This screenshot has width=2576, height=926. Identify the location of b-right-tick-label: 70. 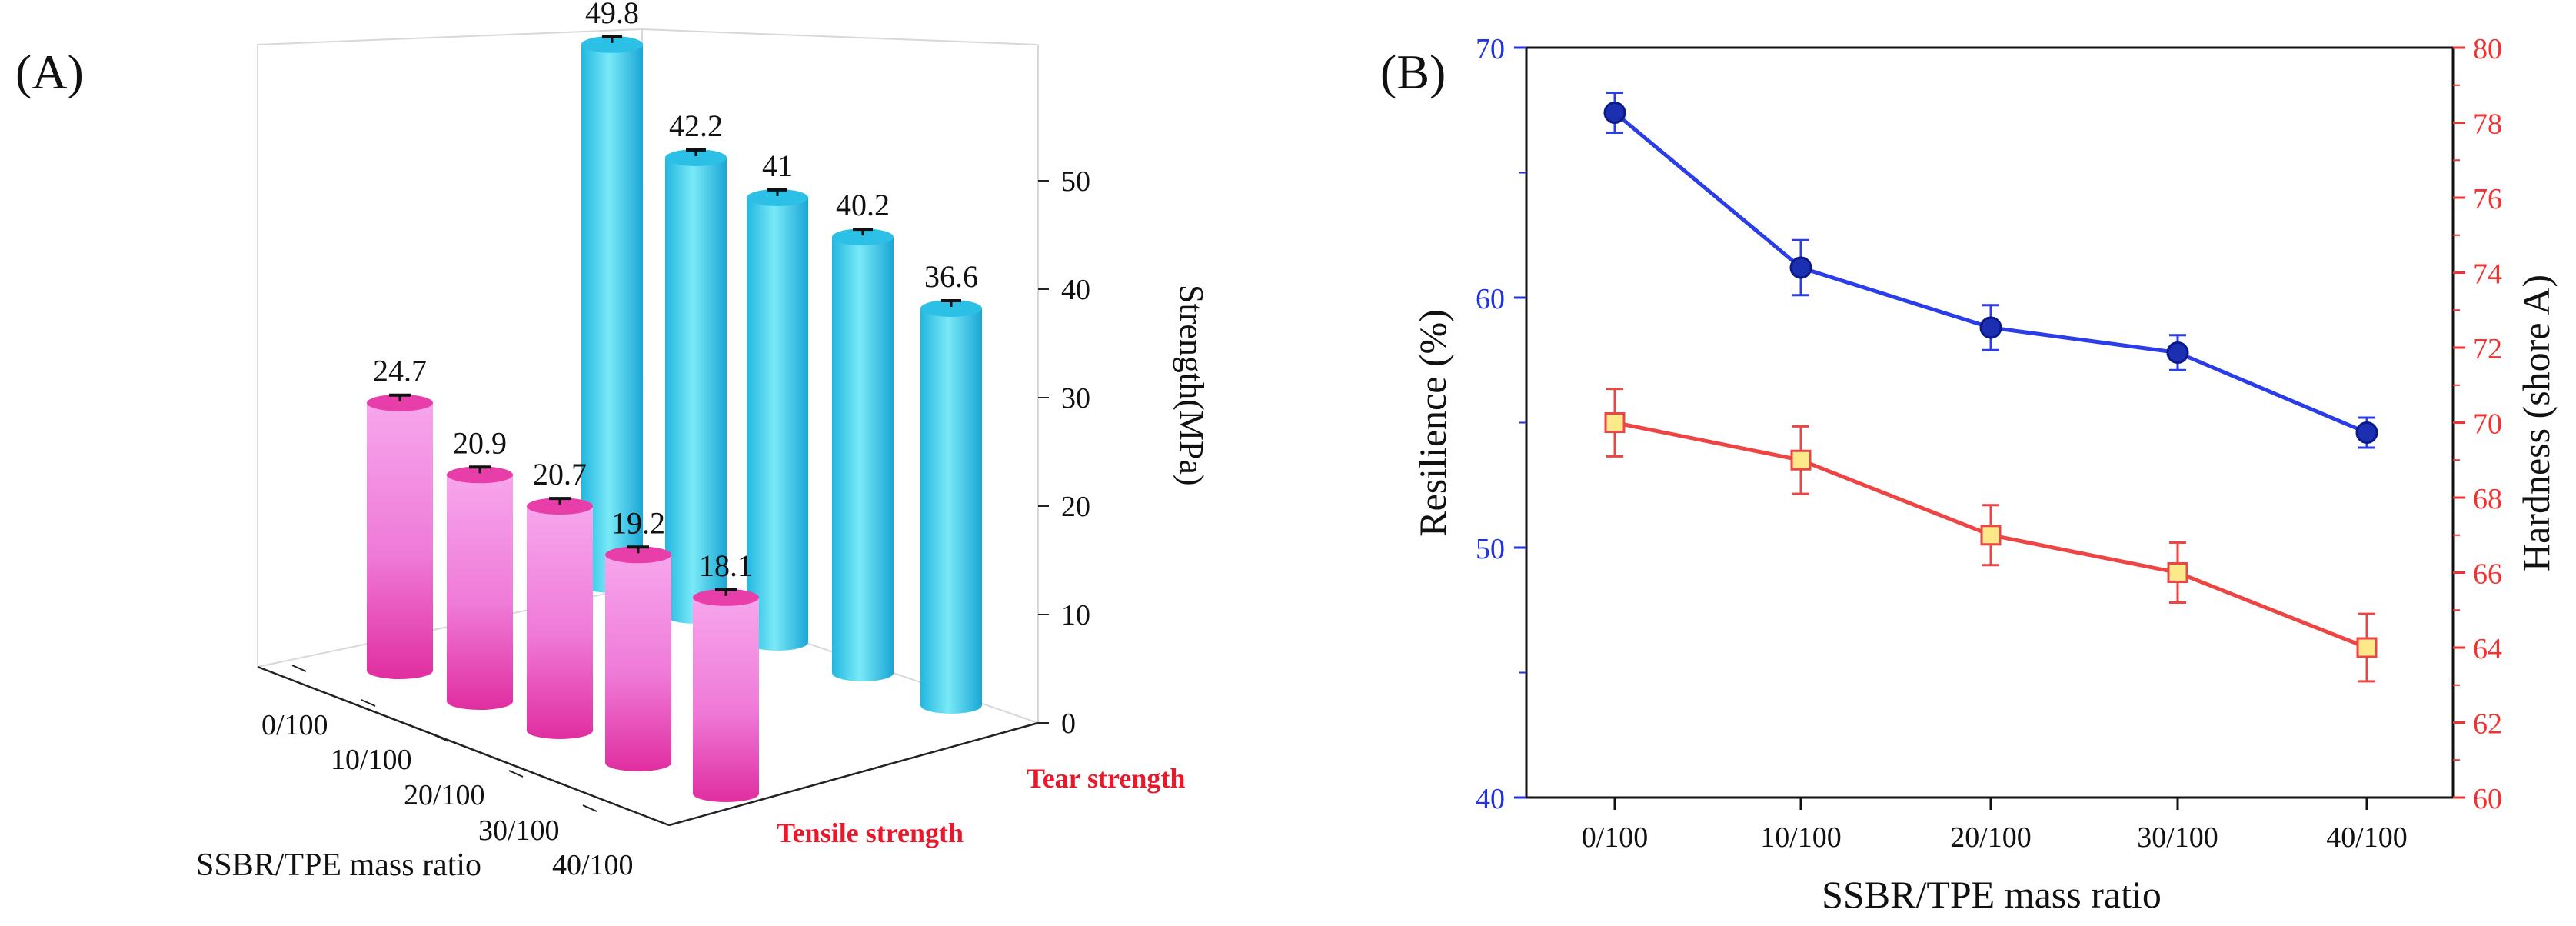
(2487, 425).